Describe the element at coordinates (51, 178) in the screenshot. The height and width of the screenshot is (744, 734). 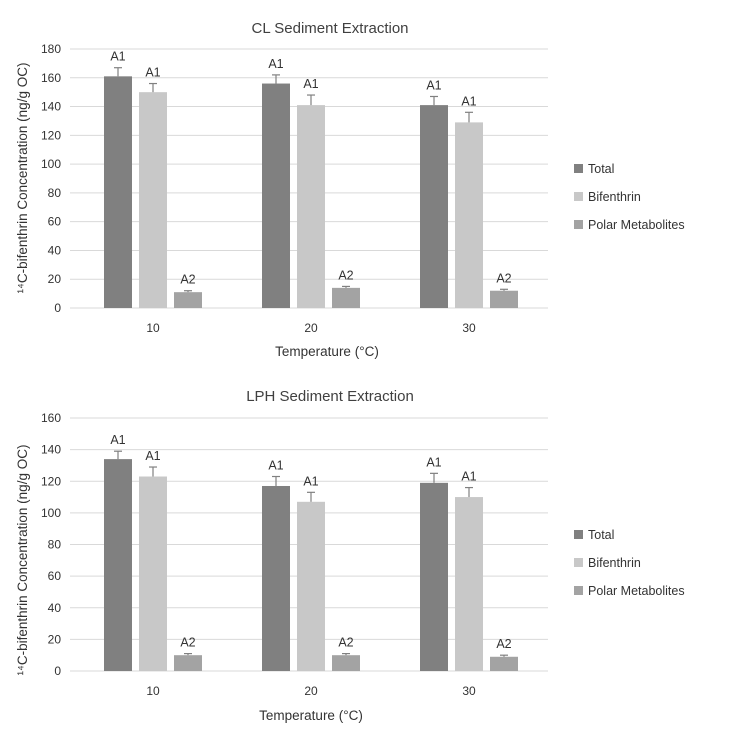
I see `y-tick-labels: 0 20 40 60 80 100 120 140 160 180` at that location.